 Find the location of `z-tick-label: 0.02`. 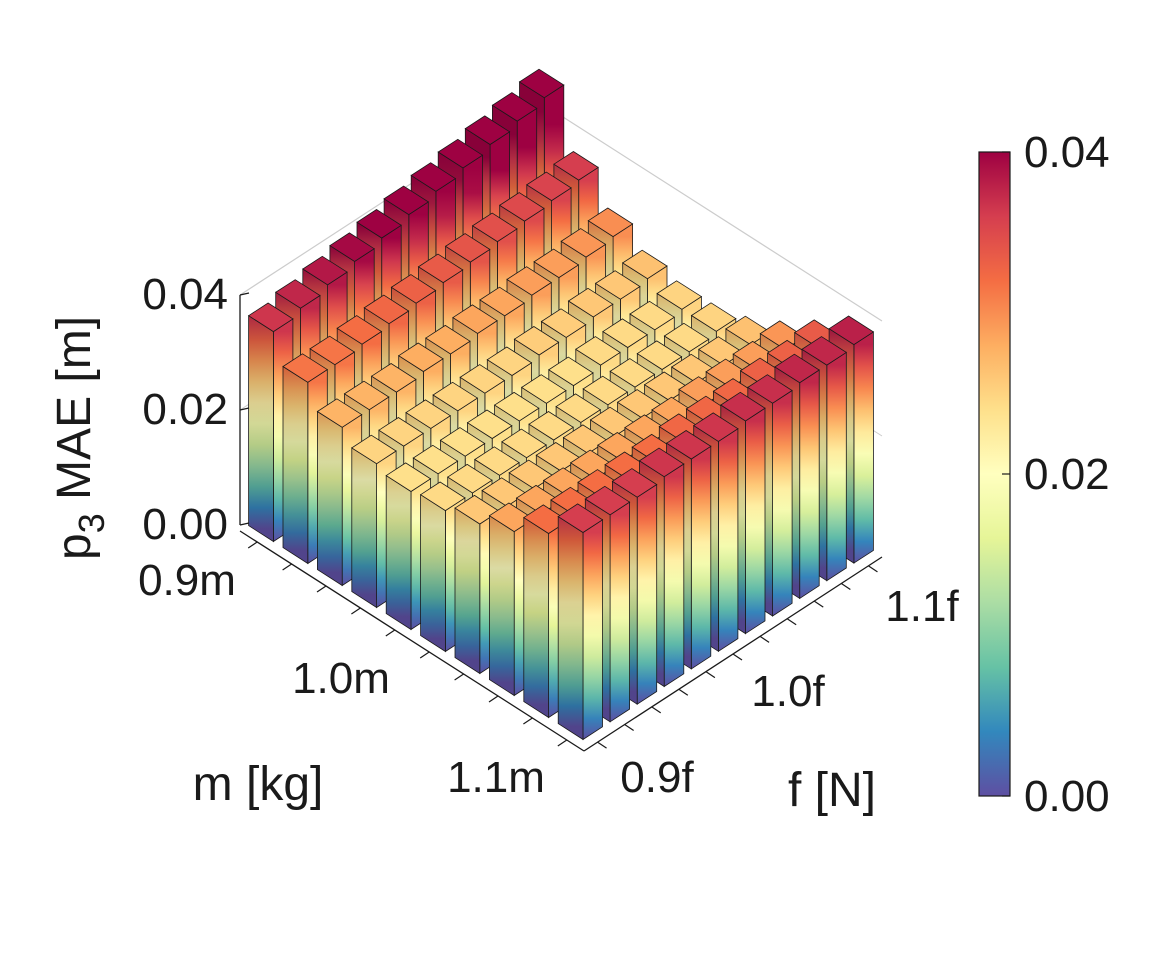

z-tick-label: 0.02 is located at coordinates (185, 409).